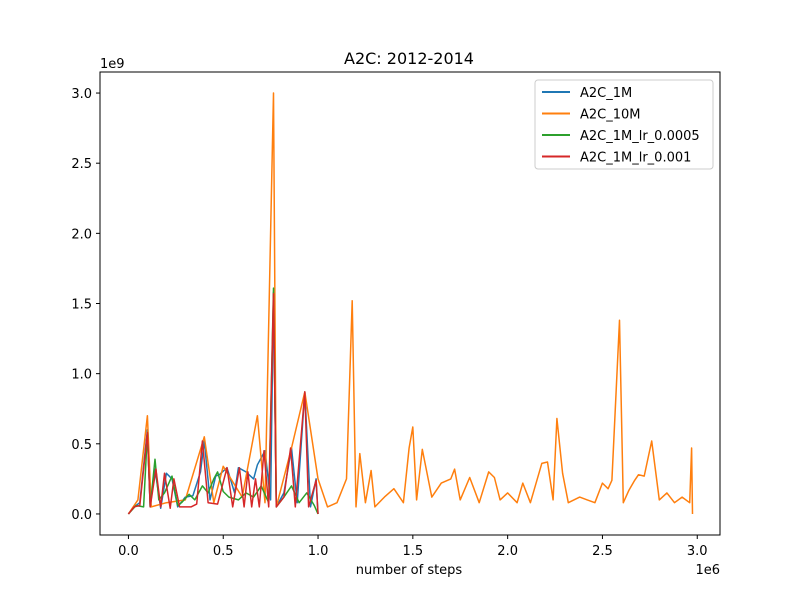  Describe the element at coordinates (409, 570) in the screenshot. I see `x-axis-label: number of steps` at that location.